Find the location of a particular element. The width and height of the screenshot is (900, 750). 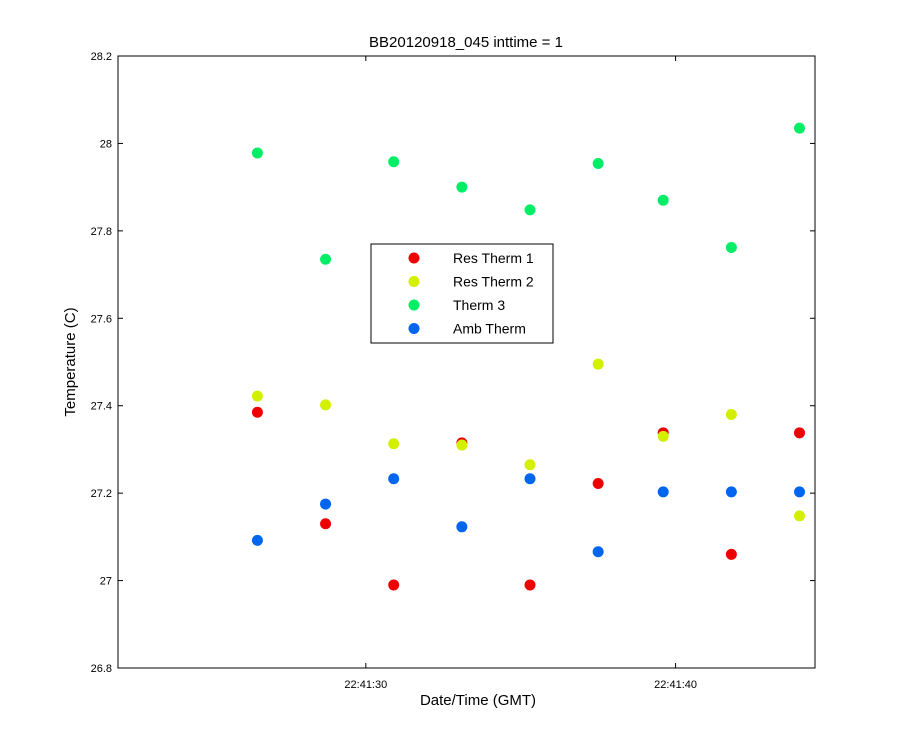

series-amb-therm is located at coordinates (528, 515).